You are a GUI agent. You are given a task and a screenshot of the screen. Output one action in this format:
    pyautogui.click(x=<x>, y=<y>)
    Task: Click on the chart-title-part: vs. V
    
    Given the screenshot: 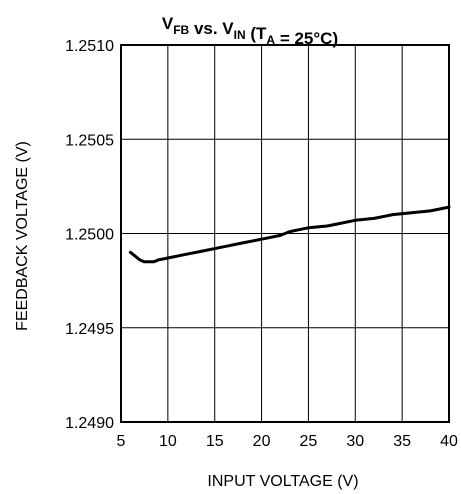 What is the action you would take?
    pyautogui.click(x=211, y=28)
    